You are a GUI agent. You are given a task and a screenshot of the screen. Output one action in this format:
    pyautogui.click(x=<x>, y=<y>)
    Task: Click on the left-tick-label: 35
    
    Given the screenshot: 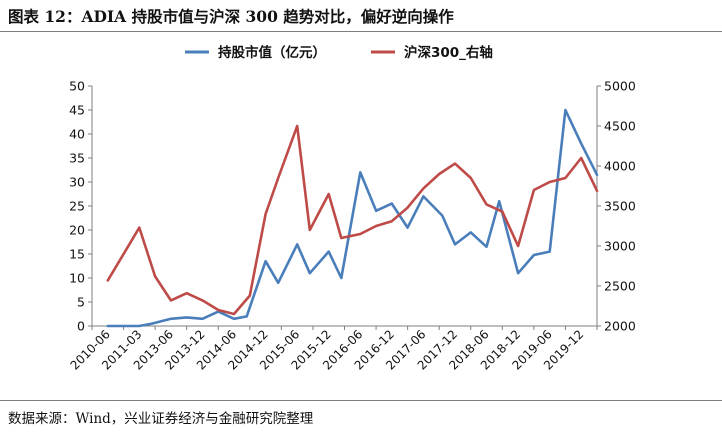 What is the action you would take?
    pyautogui.click(x=77, y=158)
    